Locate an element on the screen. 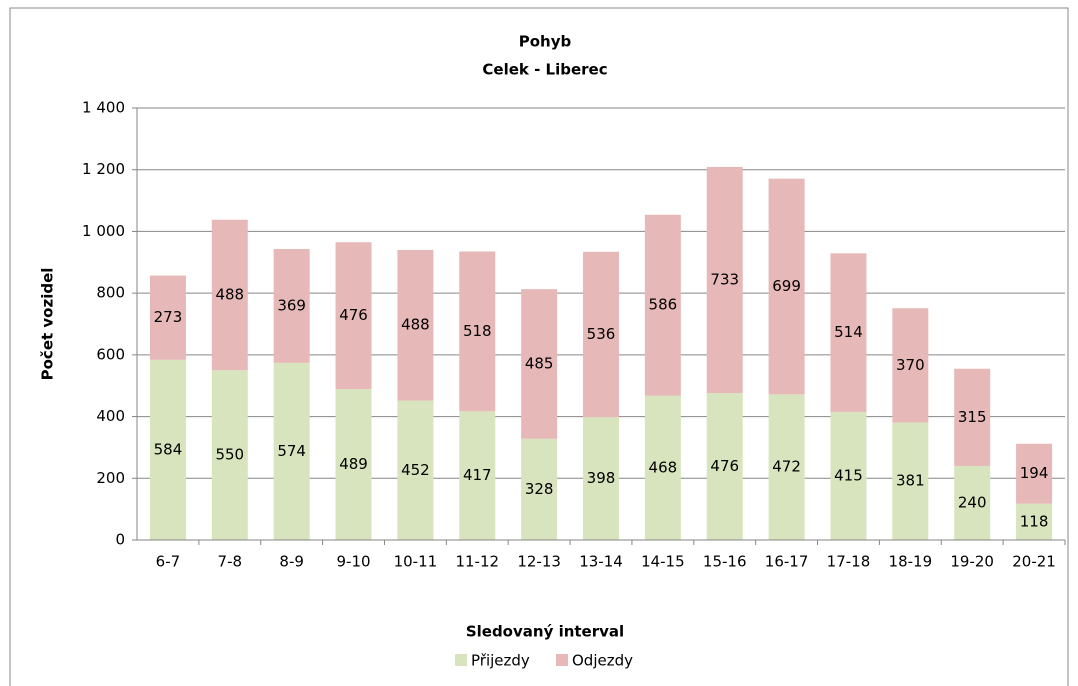 This screenshot has width=1078, height=686. data-label: 468 is located at coordinates (663, 467).